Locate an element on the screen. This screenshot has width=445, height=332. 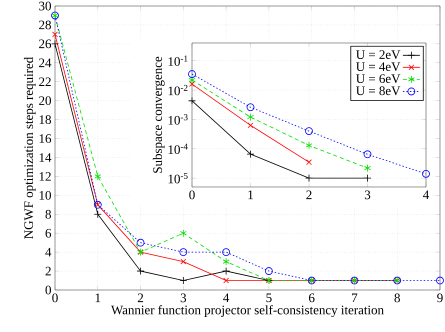
x-tick-label: 8 is located at coordinates (397, 298).